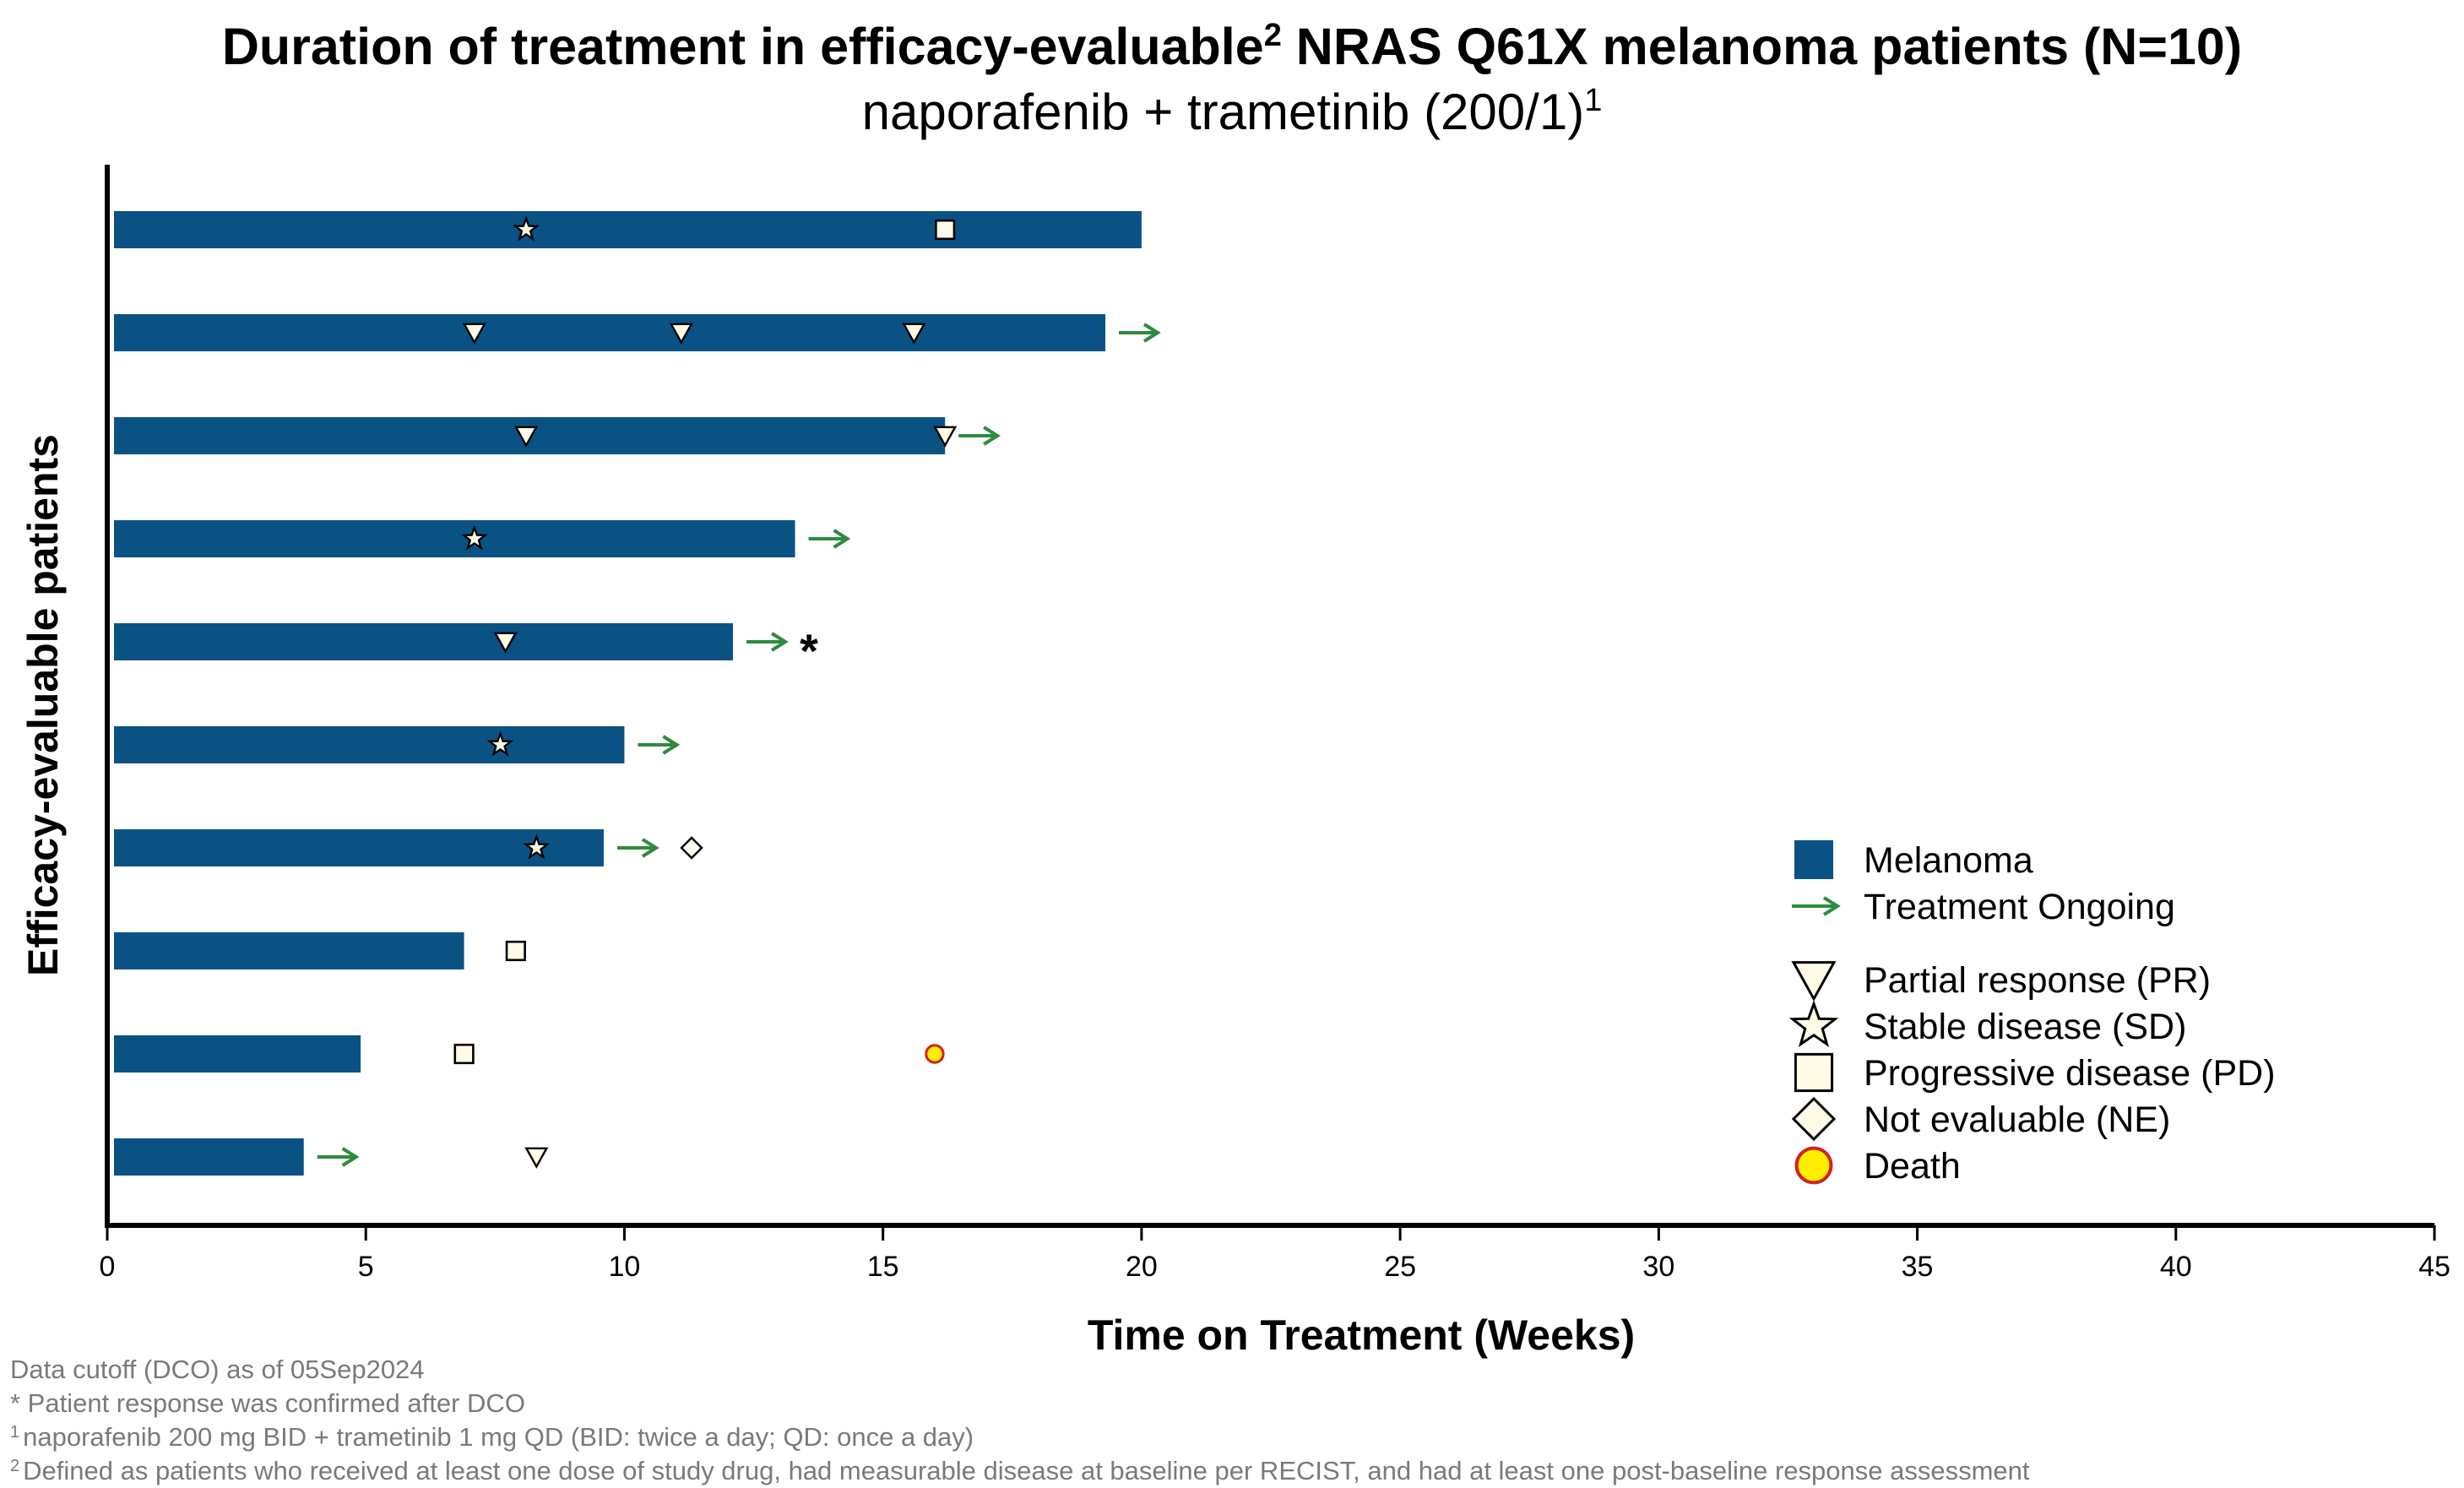  What do you see at coordinates (1769, 46) in the screenshot?
I see `chart-title-rest: NRAS Q61X melanoma patients (N=10)` at bounding box center [1769, 46].